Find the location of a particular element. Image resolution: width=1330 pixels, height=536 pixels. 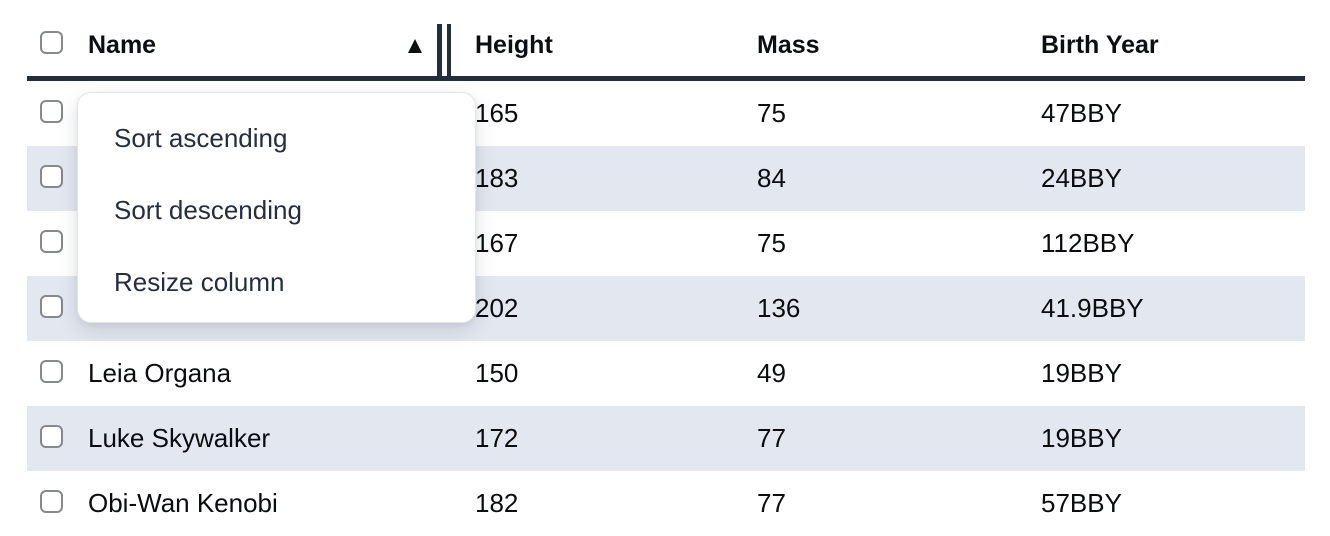

column-header-mass: Mass is located at coordinates (899, 45).